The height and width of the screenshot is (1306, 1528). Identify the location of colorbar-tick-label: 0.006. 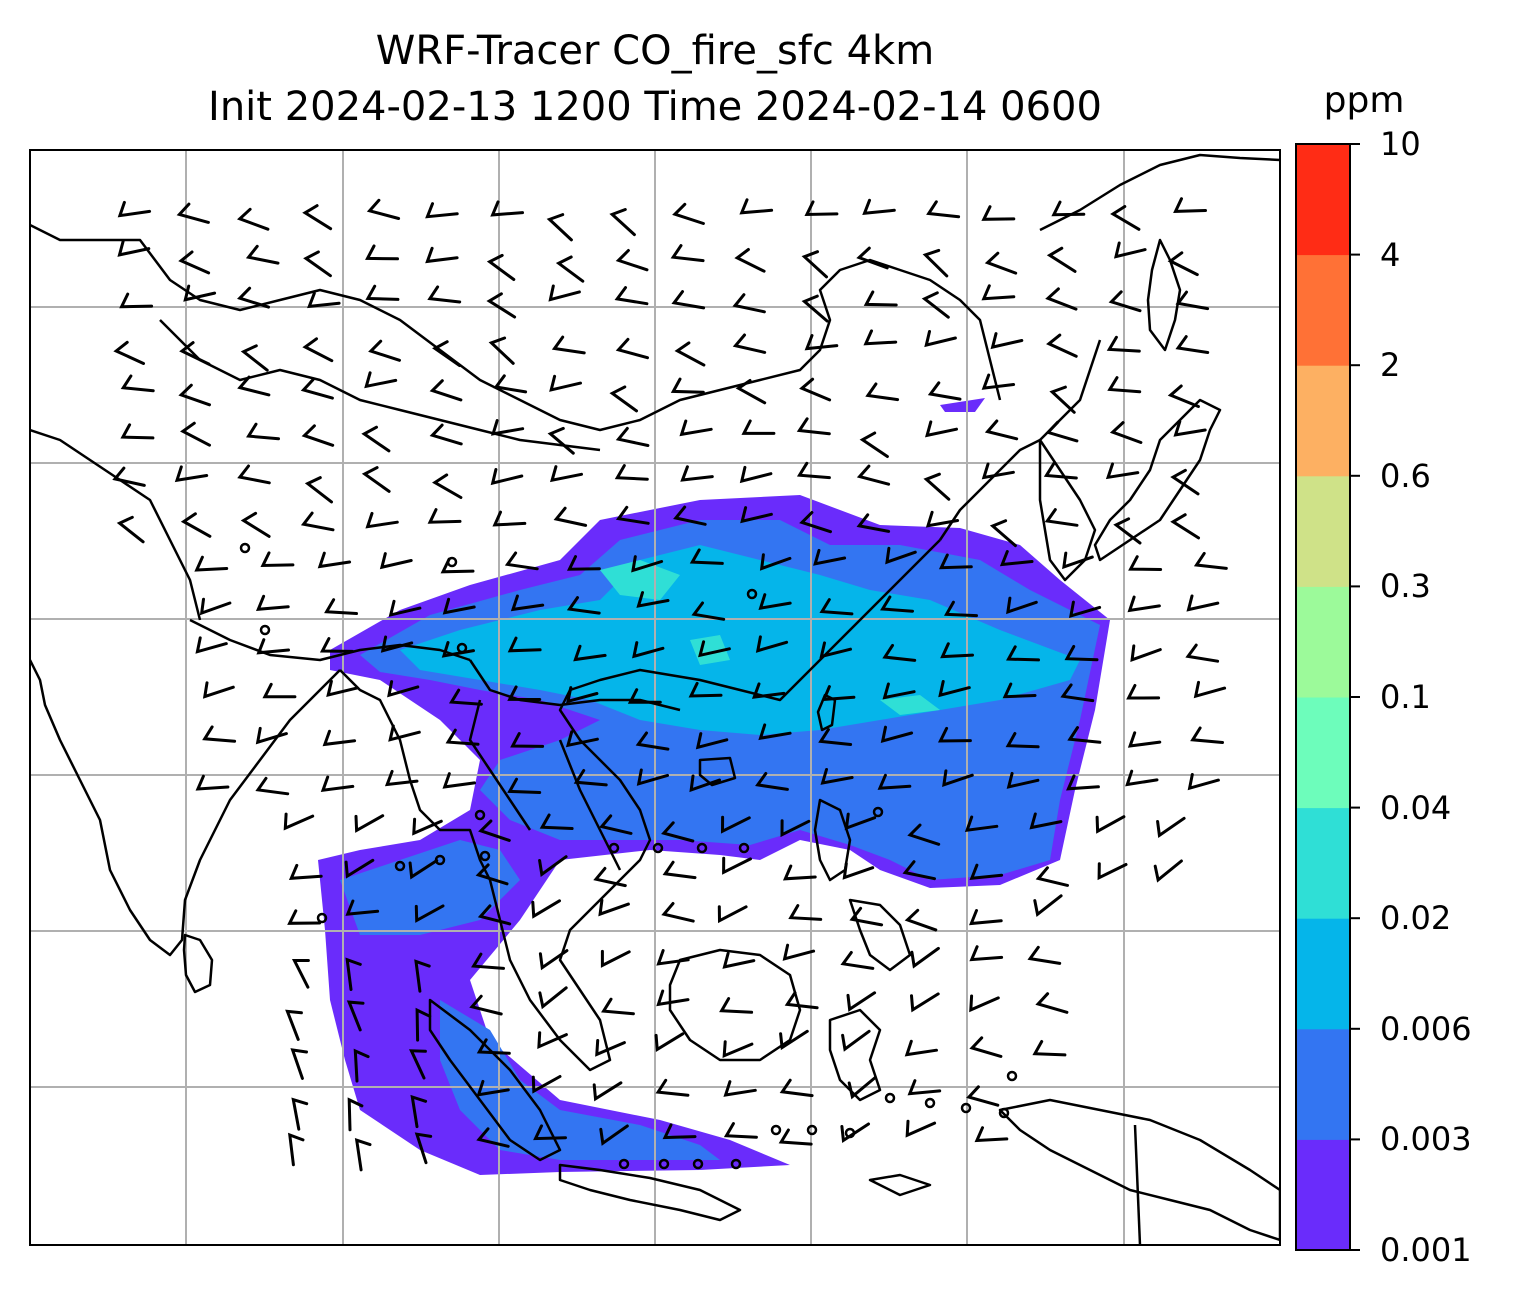
(1426, 1028).